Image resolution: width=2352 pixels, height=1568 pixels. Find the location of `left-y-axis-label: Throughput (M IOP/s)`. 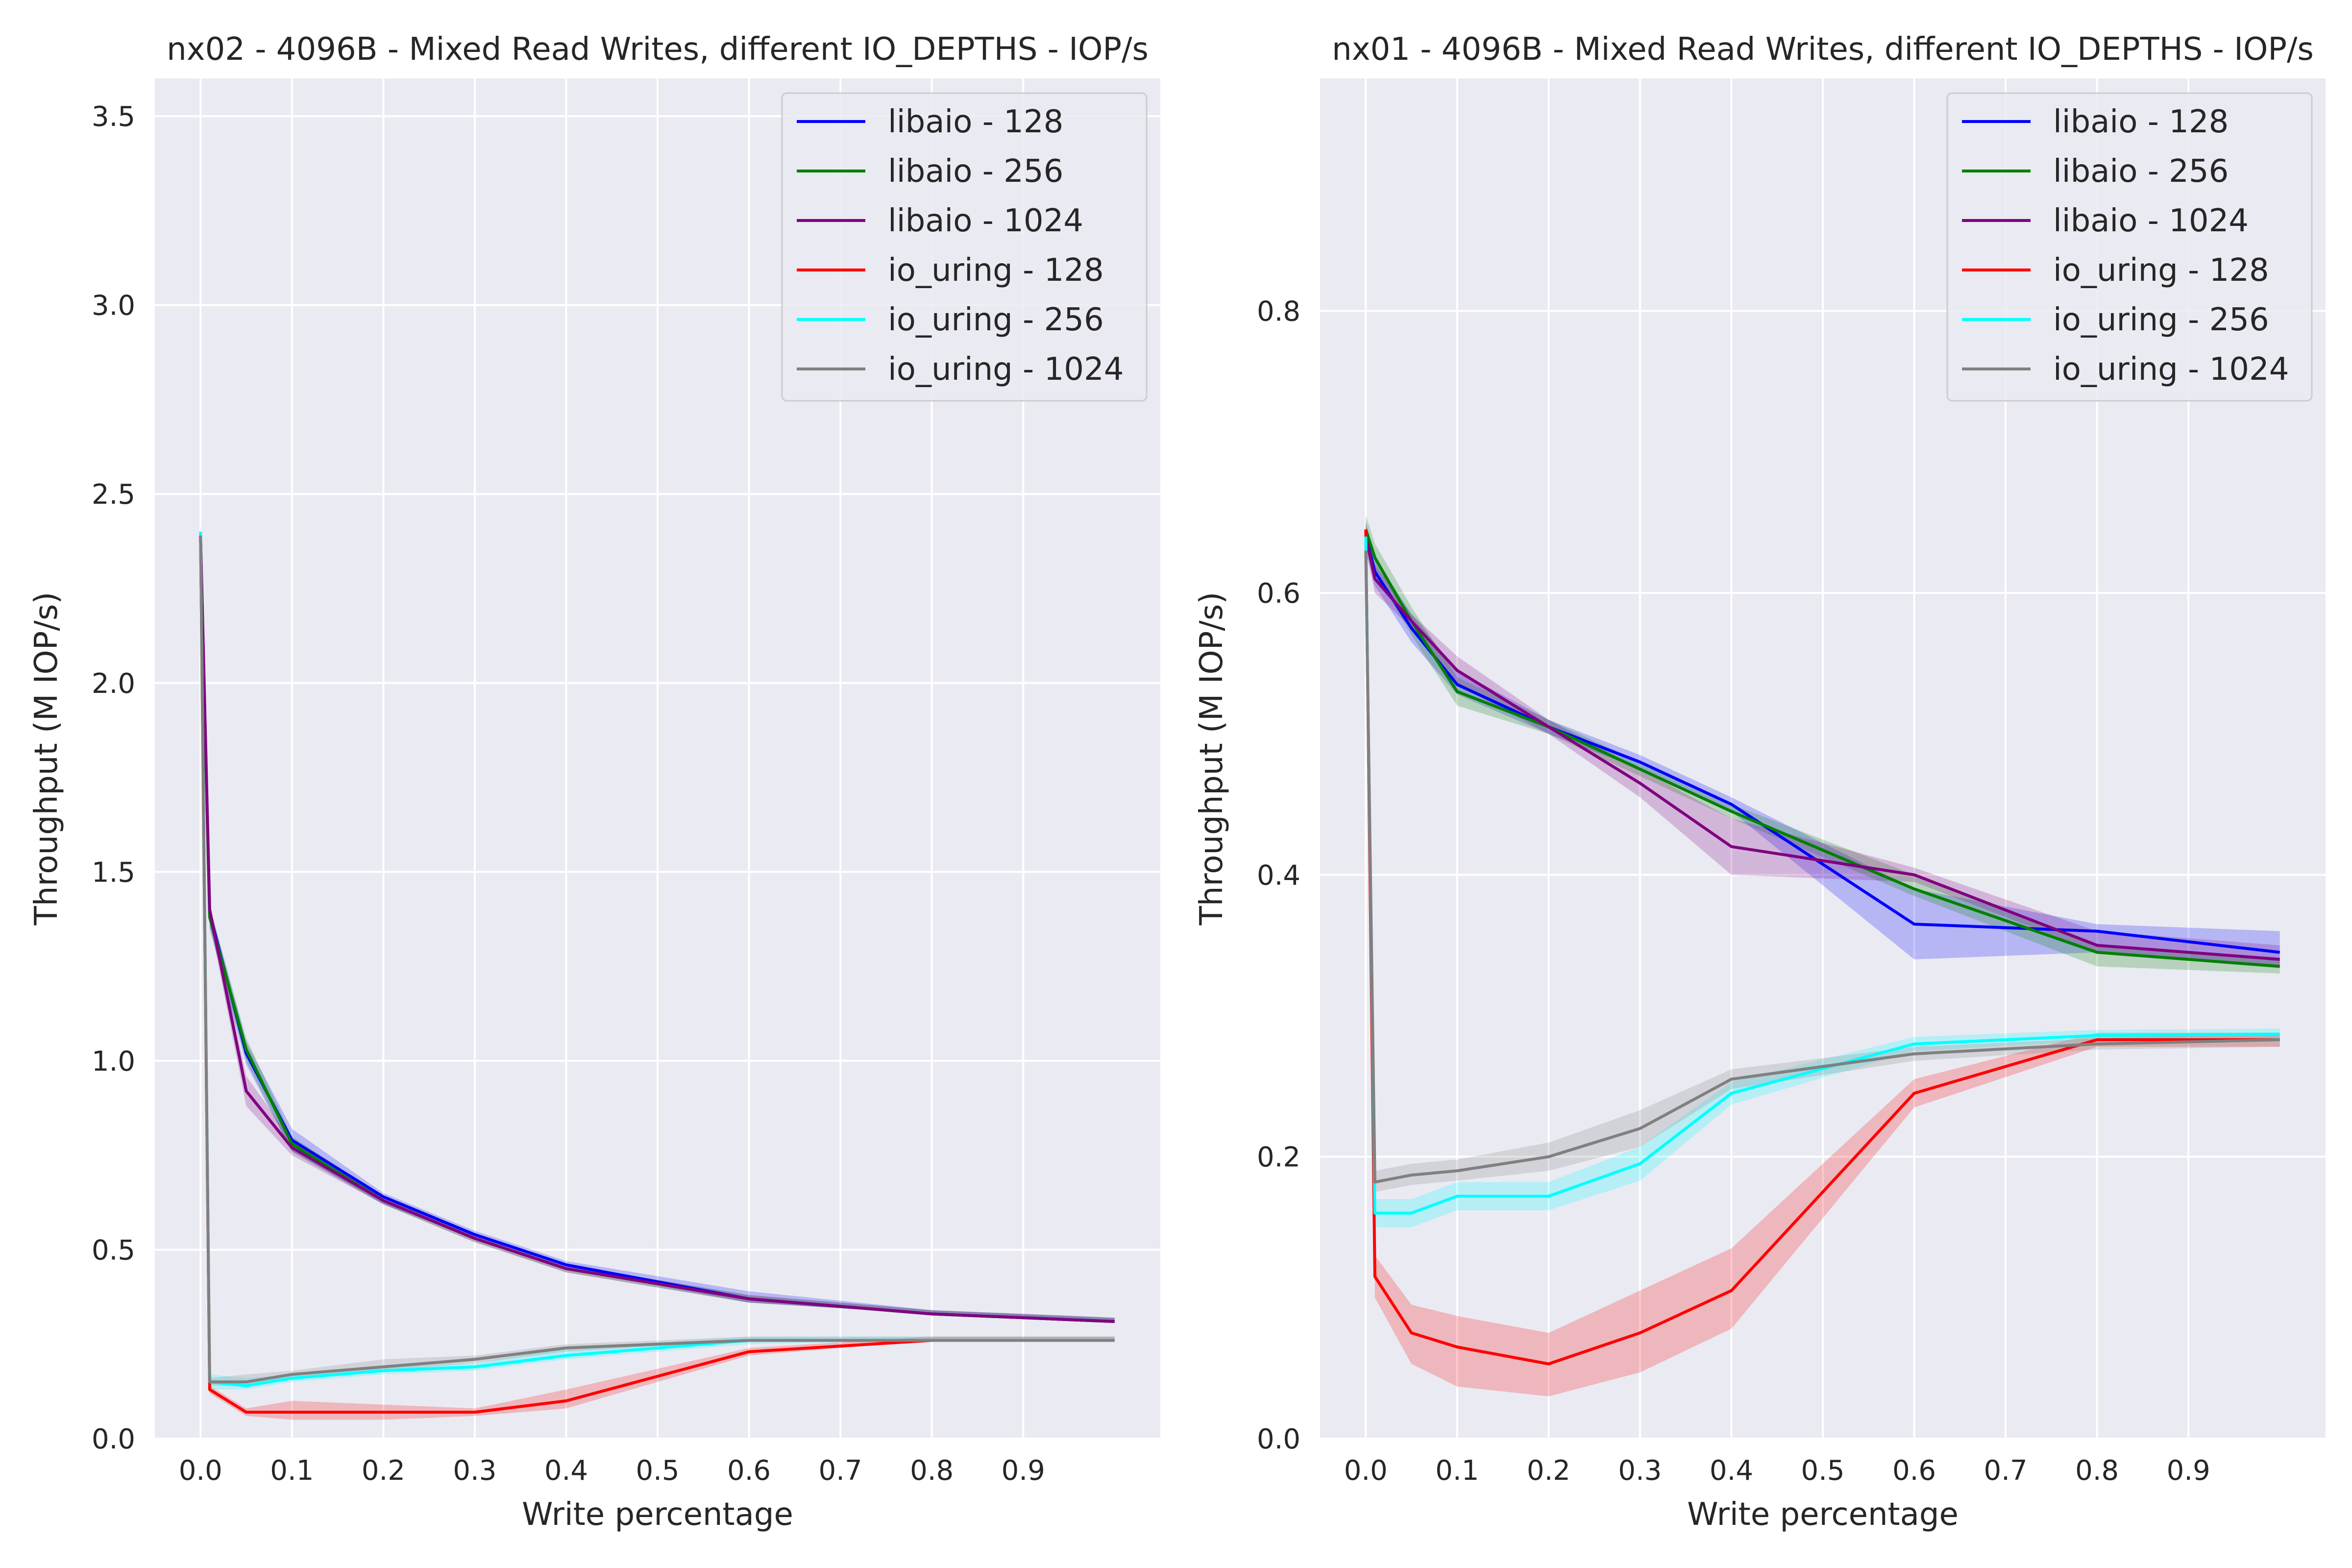

left-y-axis-label: Throughput (M IOP/s) is located at coordinates (47, 759).